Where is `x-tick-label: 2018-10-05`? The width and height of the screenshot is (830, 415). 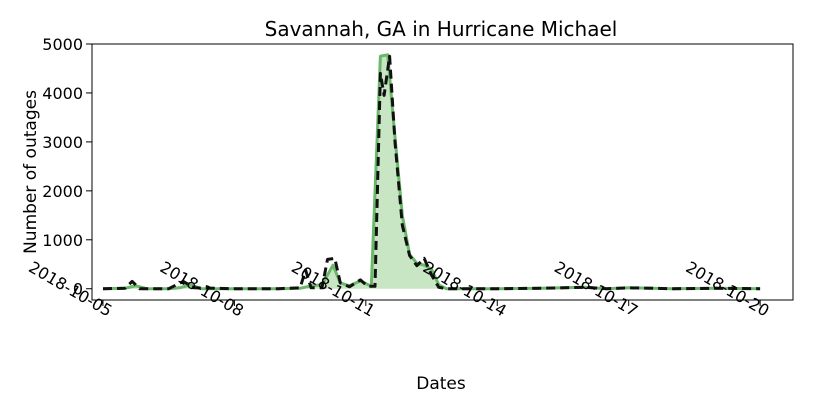
x-tick-label: 2018-10-05 is located at coordinates (70, 289).